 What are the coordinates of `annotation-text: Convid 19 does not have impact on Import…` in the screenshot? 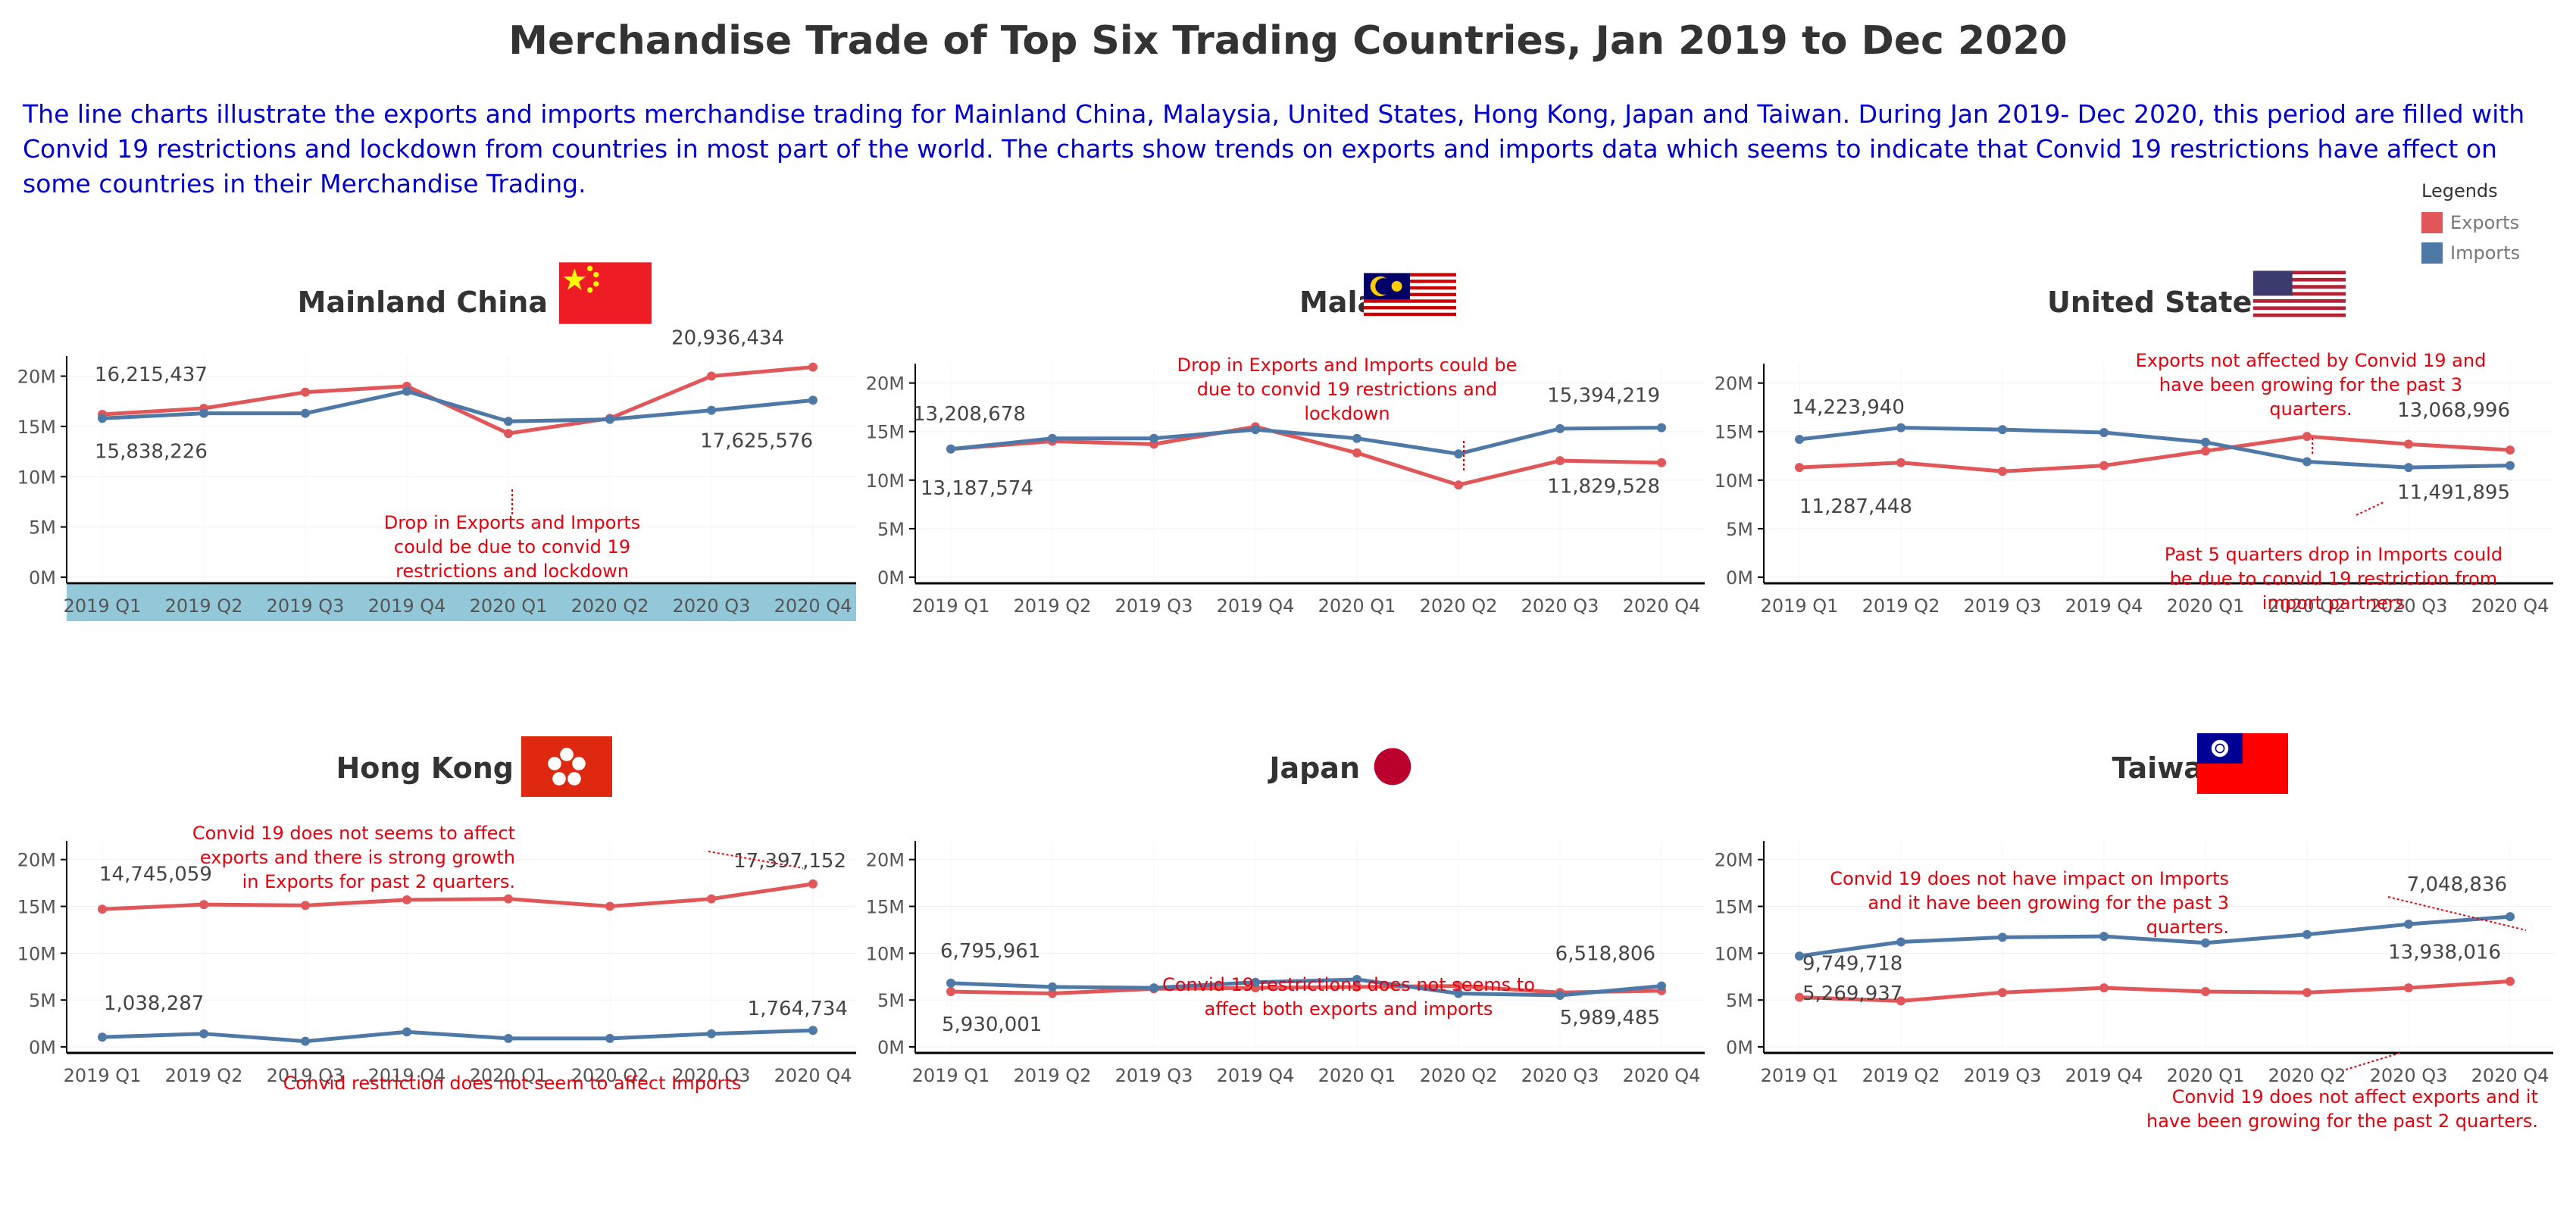 It's located at (2029, 878).